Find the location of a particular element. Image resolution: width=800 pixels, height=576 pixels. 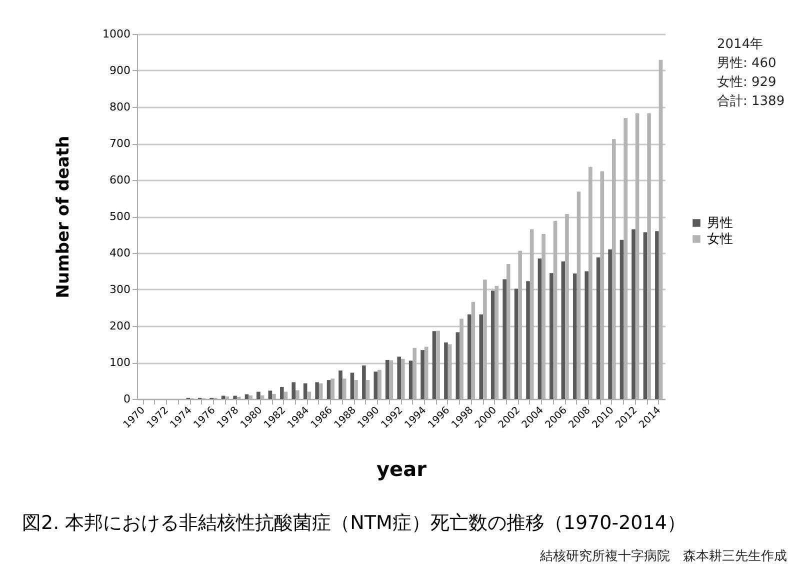

legend-label: 女性 is located at coordinates (720, 239).